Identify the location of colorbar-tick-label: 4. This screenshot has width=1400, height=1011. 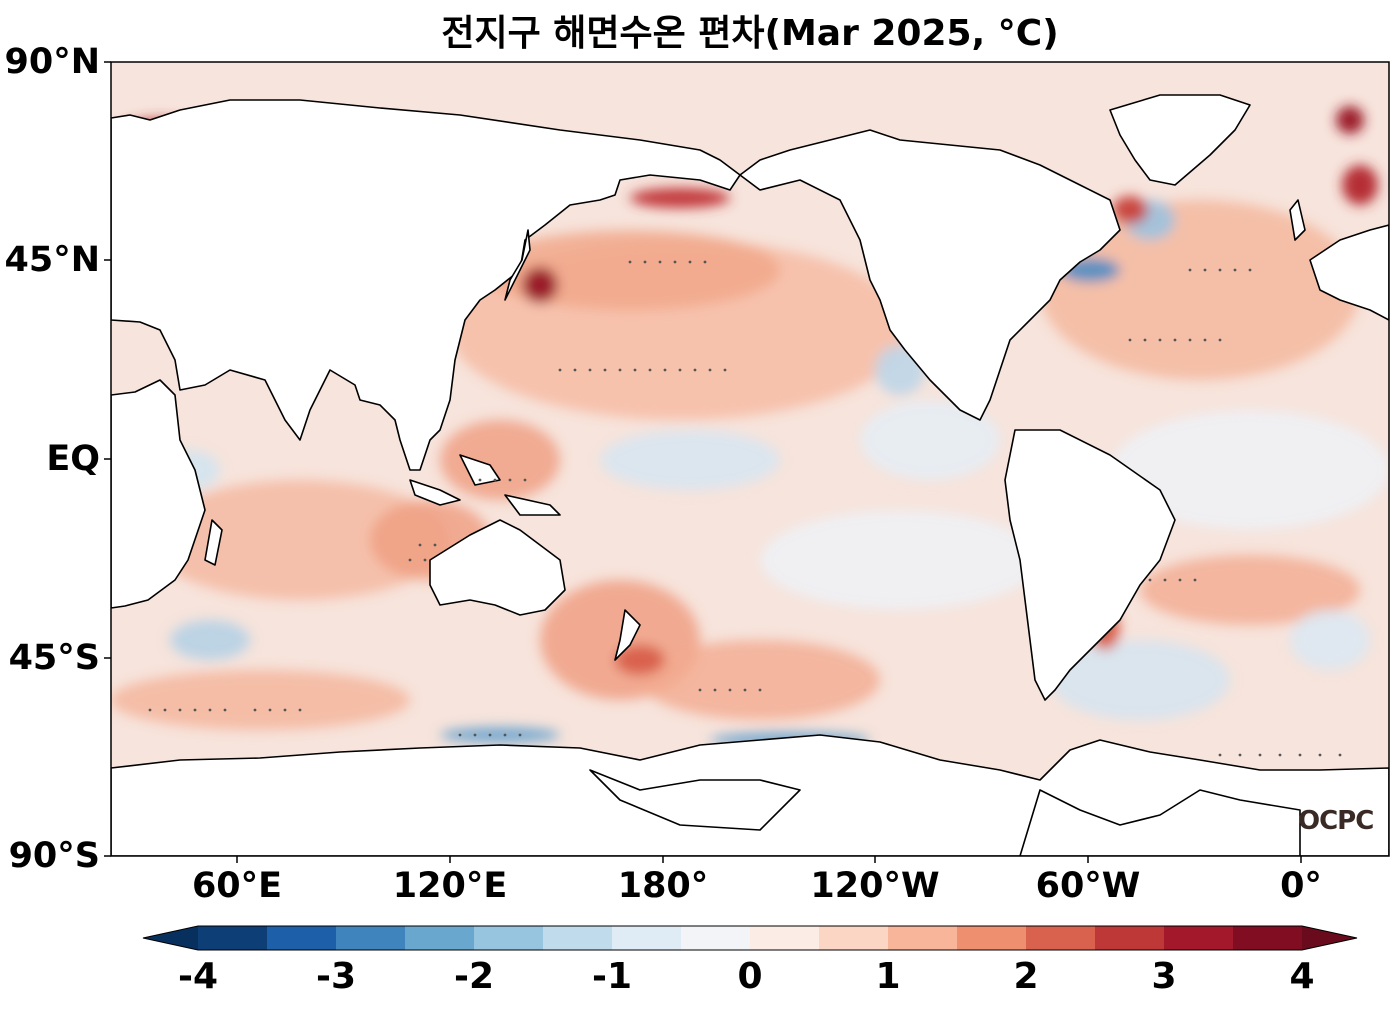
(1302, 976).